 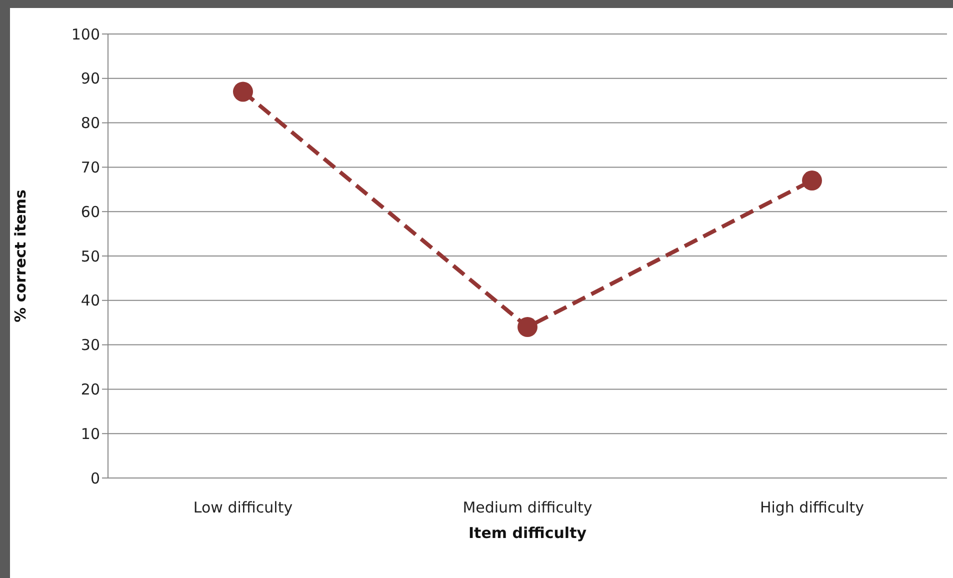 What do you see at coordinates (90, 79) in the screenshot?
I see `y-tick-label: 90` at bounding box center [90, 79].